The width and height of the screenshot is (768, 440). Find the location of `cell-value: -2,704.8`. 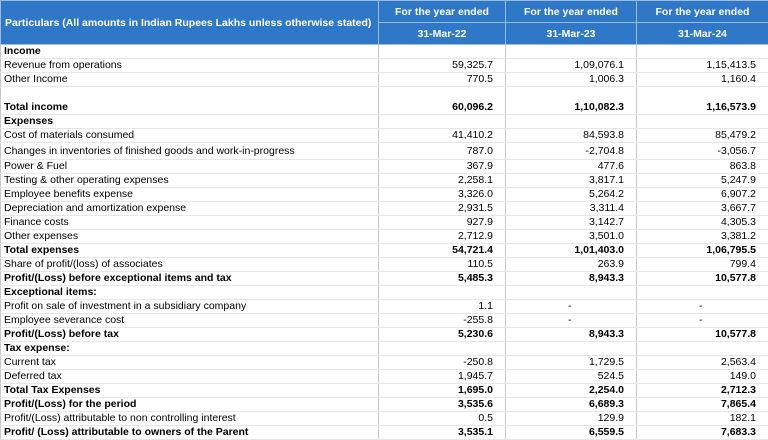

cell-value: -2,704.8 is located at coordinates (571, 151).